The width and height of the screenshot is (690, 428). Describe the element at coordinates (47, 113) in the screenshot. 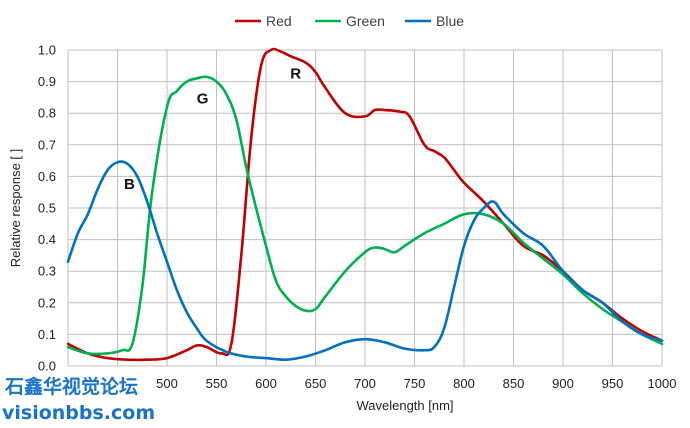

I see `y-tick-label: 0.8` at that location.